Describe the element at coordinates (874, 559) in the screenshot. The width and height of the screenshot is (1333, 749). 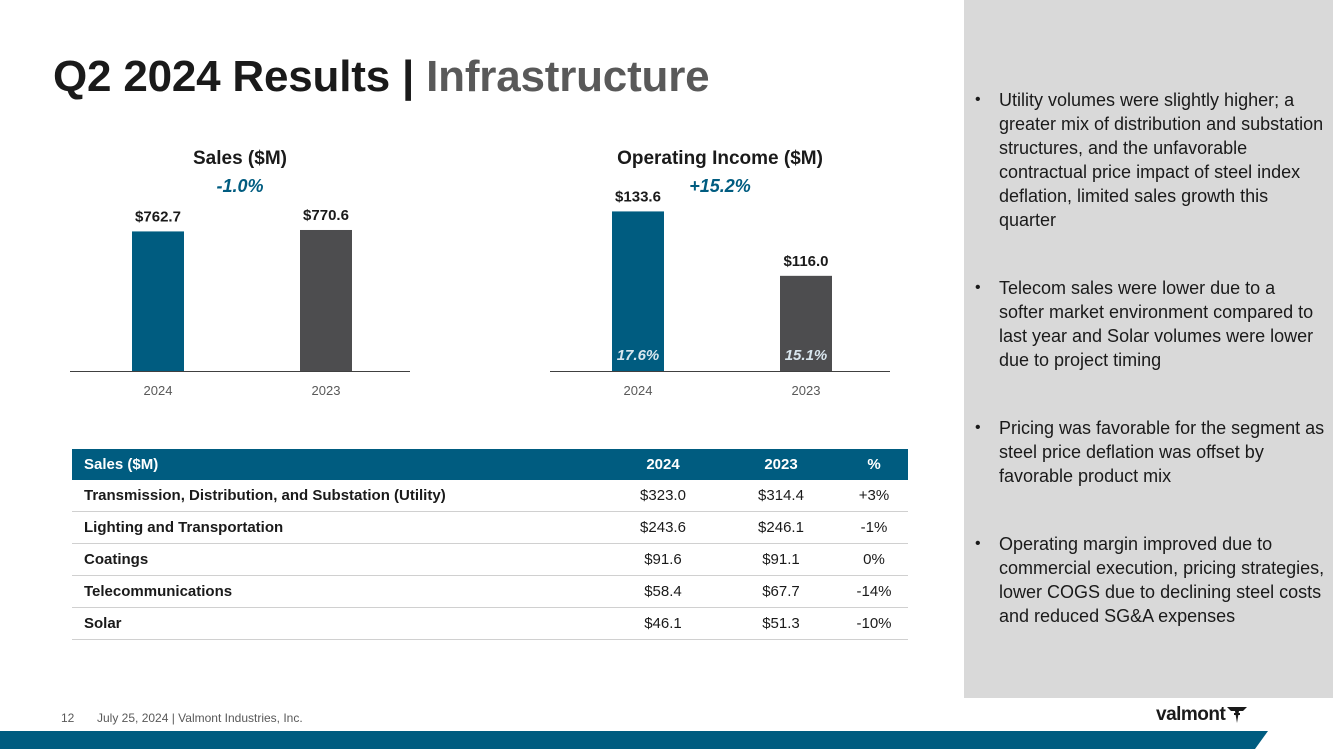
I see `row-change: 0%` at that location.